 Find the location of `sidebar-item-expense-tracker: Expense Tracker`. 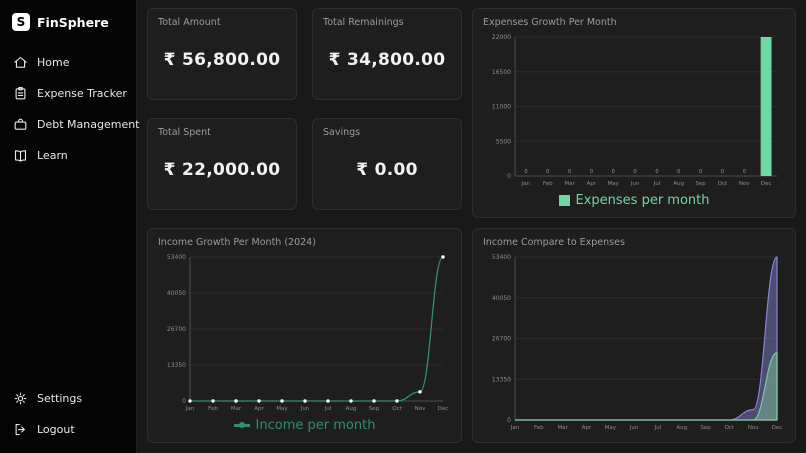

sidebar-item-expense-tracker: Expense Tracker is located at coordinates (68, 93).